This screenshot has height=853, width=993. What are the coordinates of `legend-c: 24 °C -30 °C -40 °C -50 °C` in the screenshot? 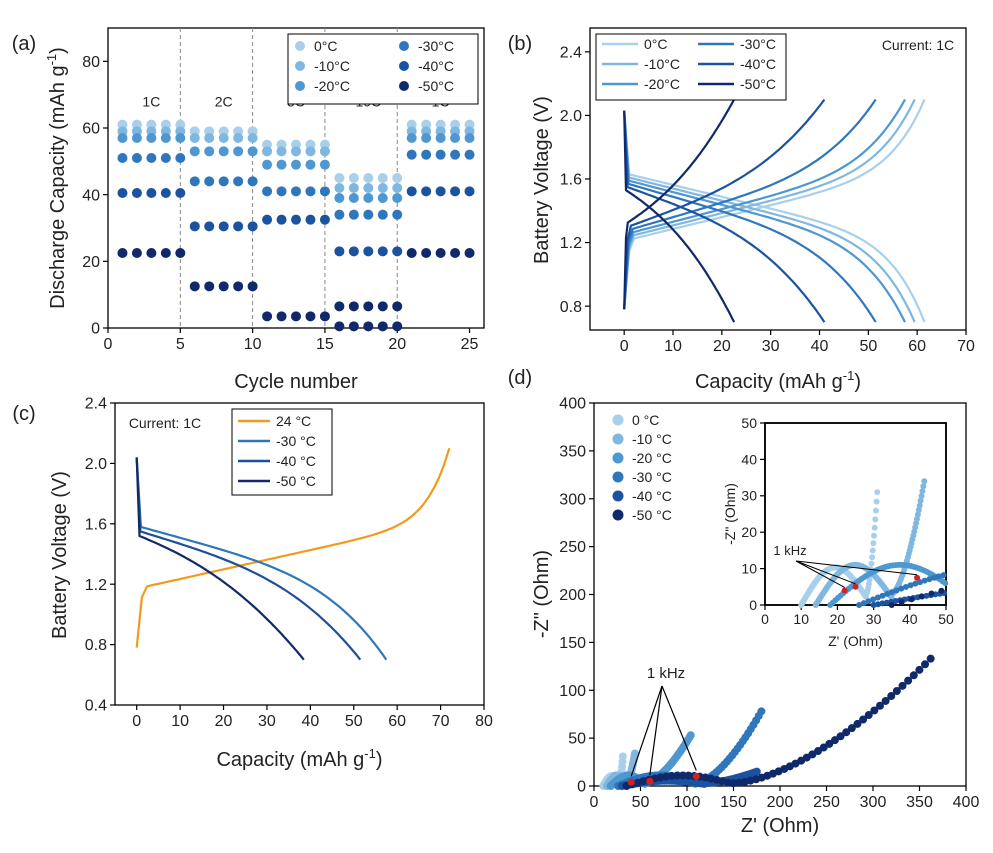 It's located at (282, 452).